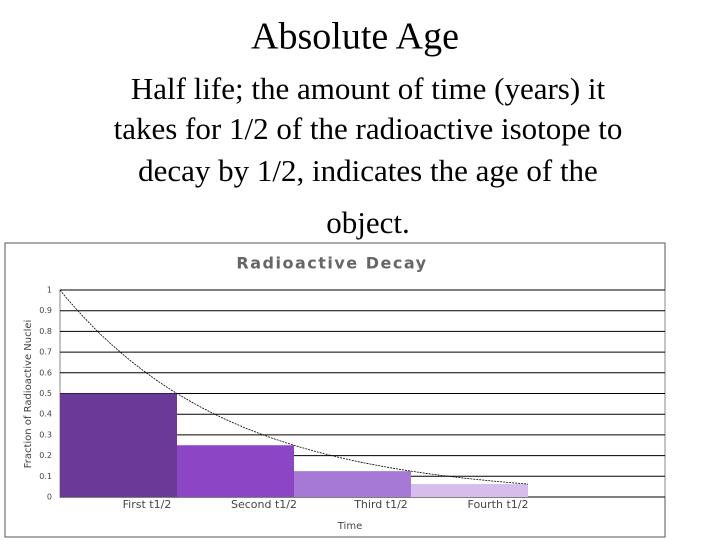 The width and height of the screenshot is (720, 540). Describe the element at coordinates (49, 497) in the screenshot. I see `y-tick-label: 0` at that location.